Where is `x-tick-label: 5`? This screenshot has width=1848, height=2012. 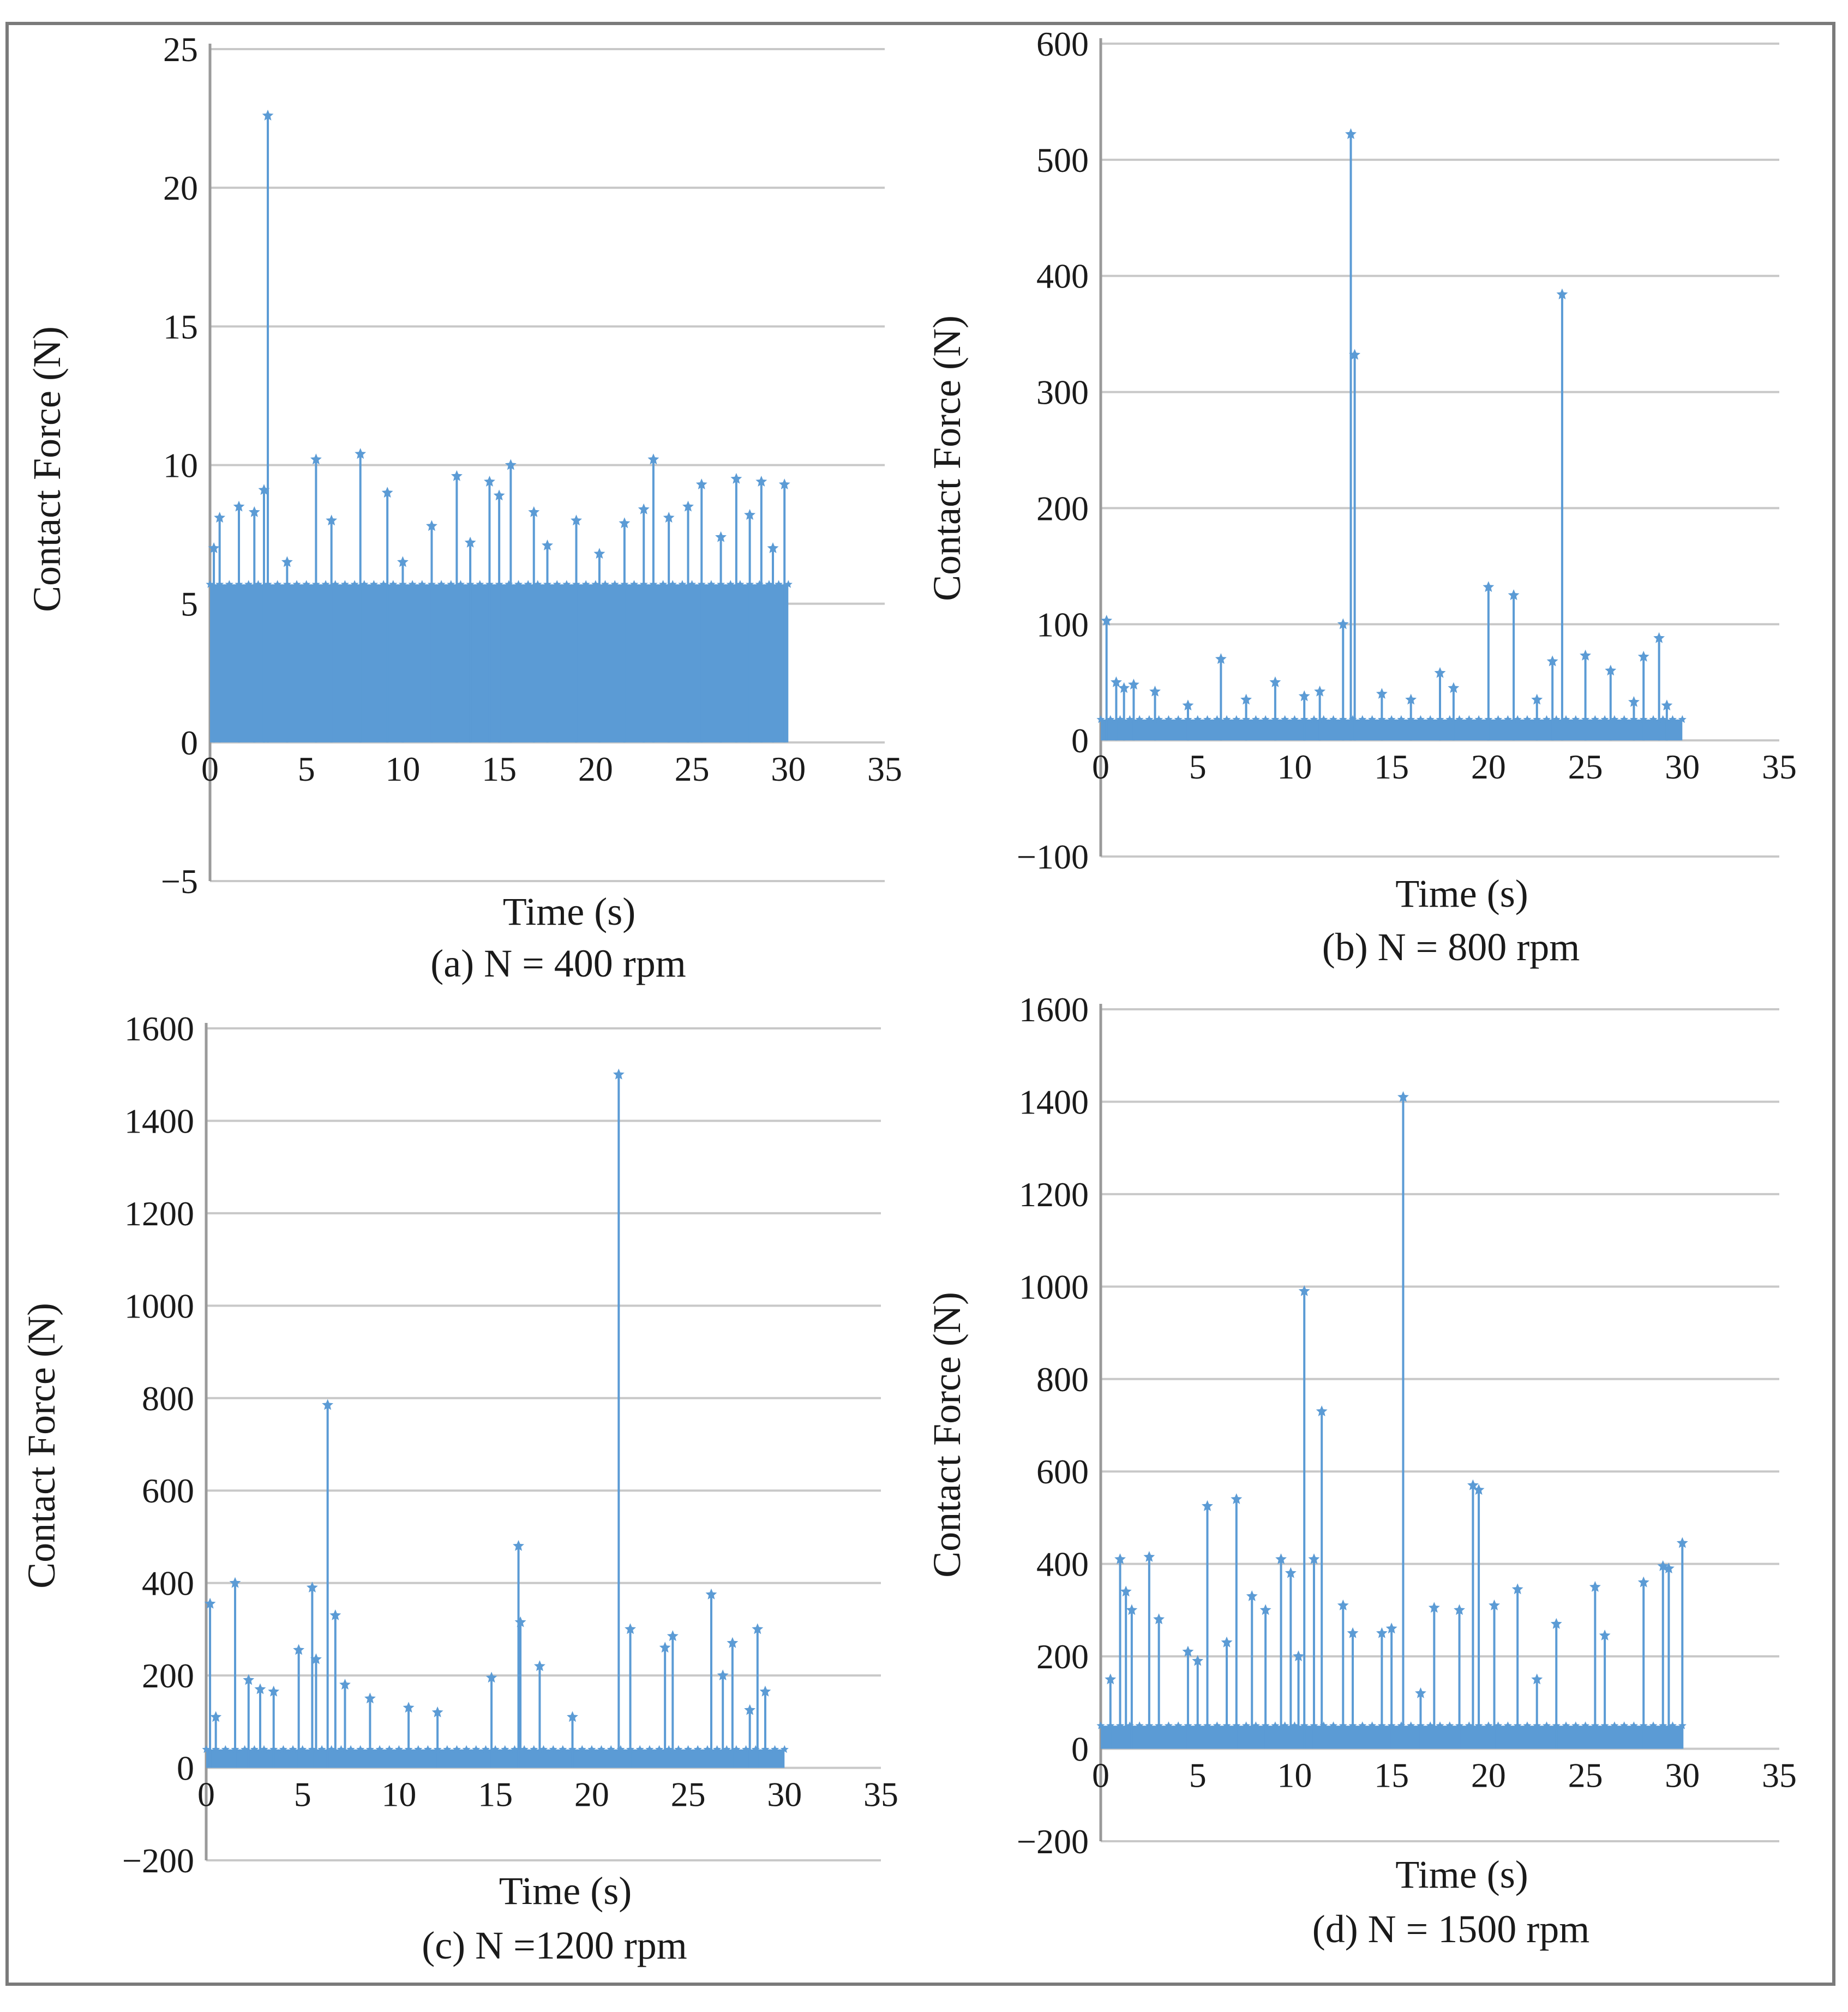 x-tick-label: 5 is located at coordinates (306, 769).